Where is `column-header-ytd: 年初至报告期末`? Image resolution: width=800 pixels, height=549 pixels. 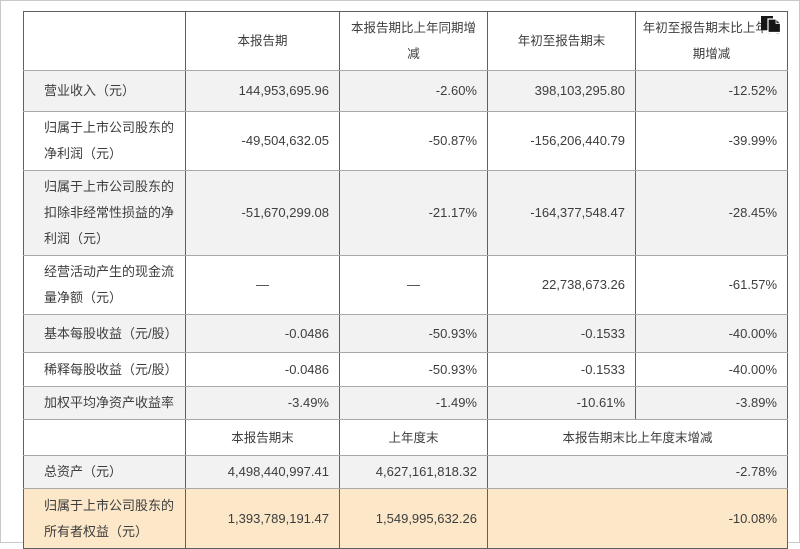
column-header-ytd: 年初至报告期末 is located at coordinates (561, 41).